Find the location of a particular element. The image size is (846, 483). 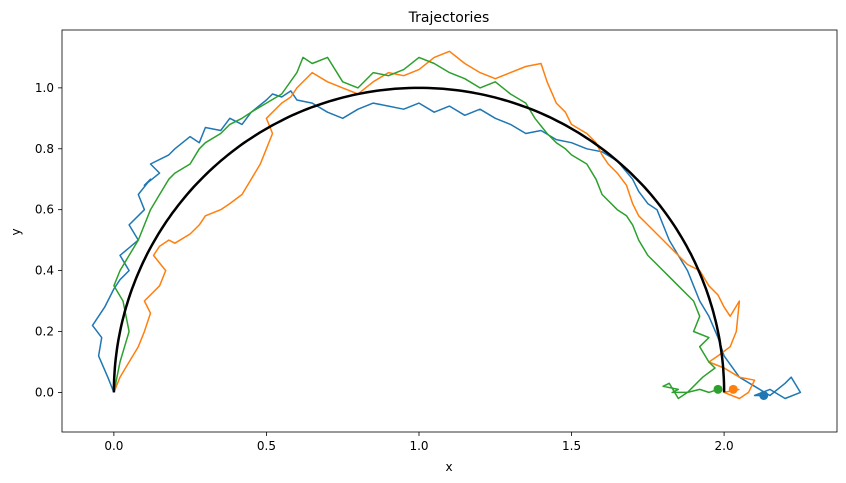

chart-title: Trajectories is located at coordinates (449, 18).